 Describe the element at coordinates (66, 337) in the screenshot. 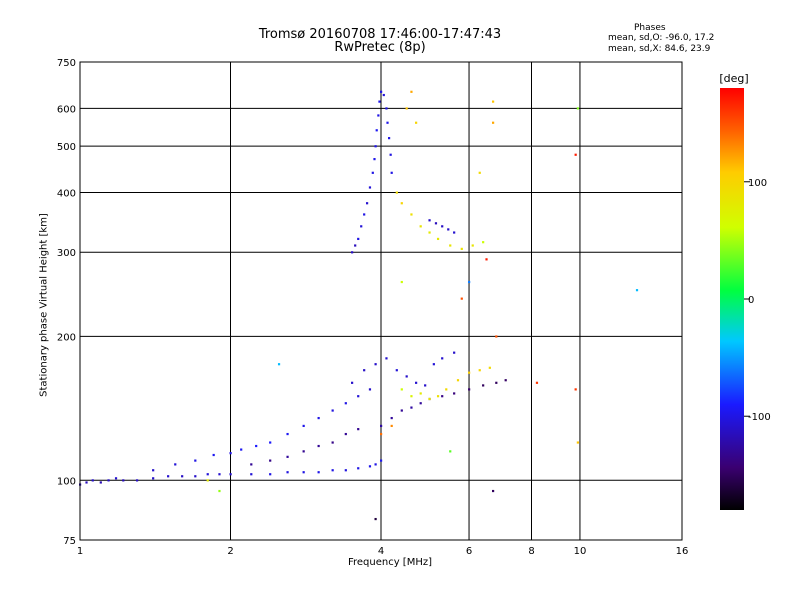

I see `y-tick-label: 200` at that location.